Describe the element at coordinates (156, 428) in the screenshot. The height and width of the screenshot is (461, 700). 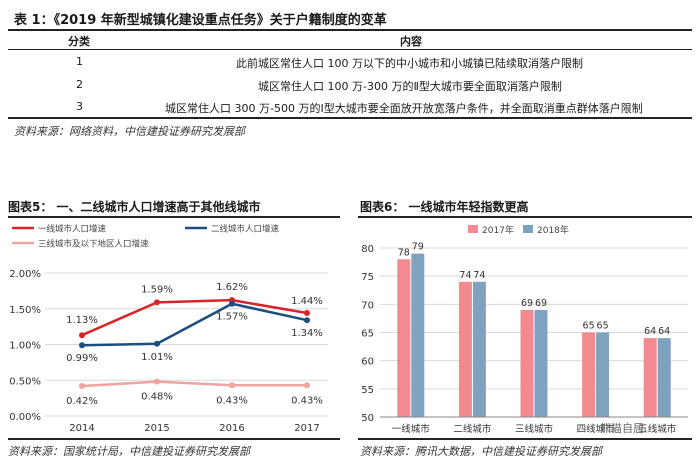
I see `x-tick-label: 2015` at that location.